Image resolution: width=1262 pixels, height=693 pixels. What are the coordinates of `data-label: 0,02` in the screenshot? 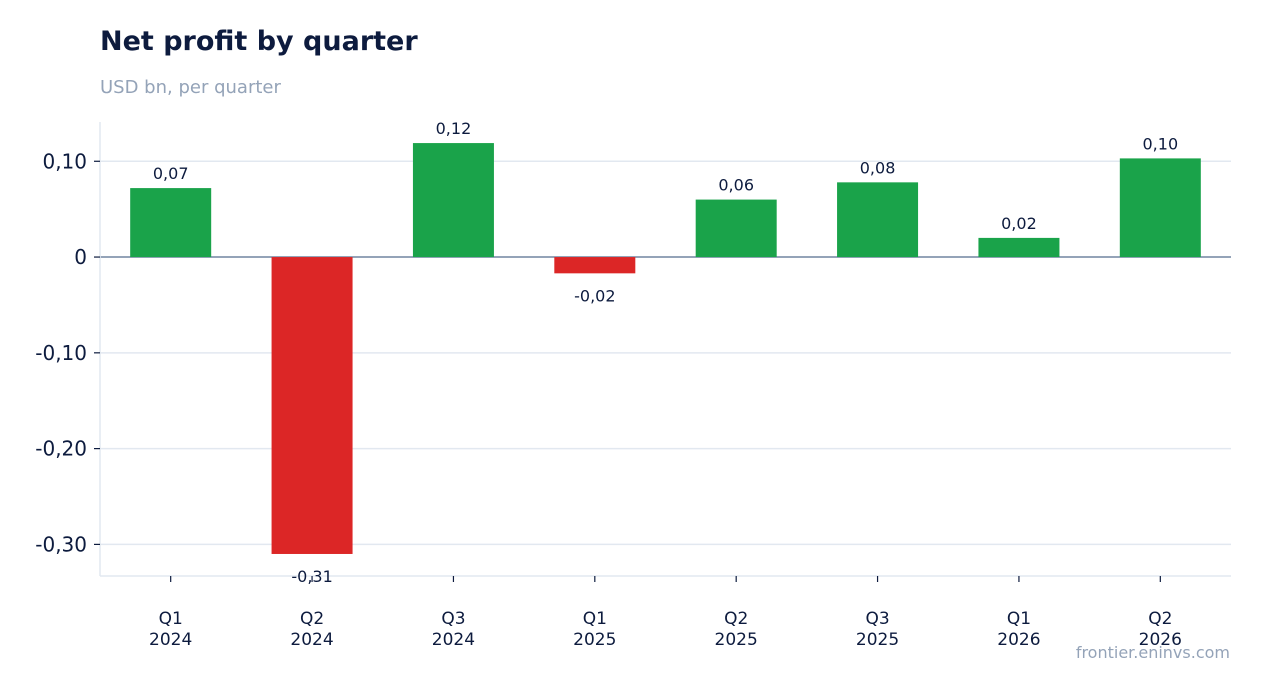 It's located at (1019, 223).